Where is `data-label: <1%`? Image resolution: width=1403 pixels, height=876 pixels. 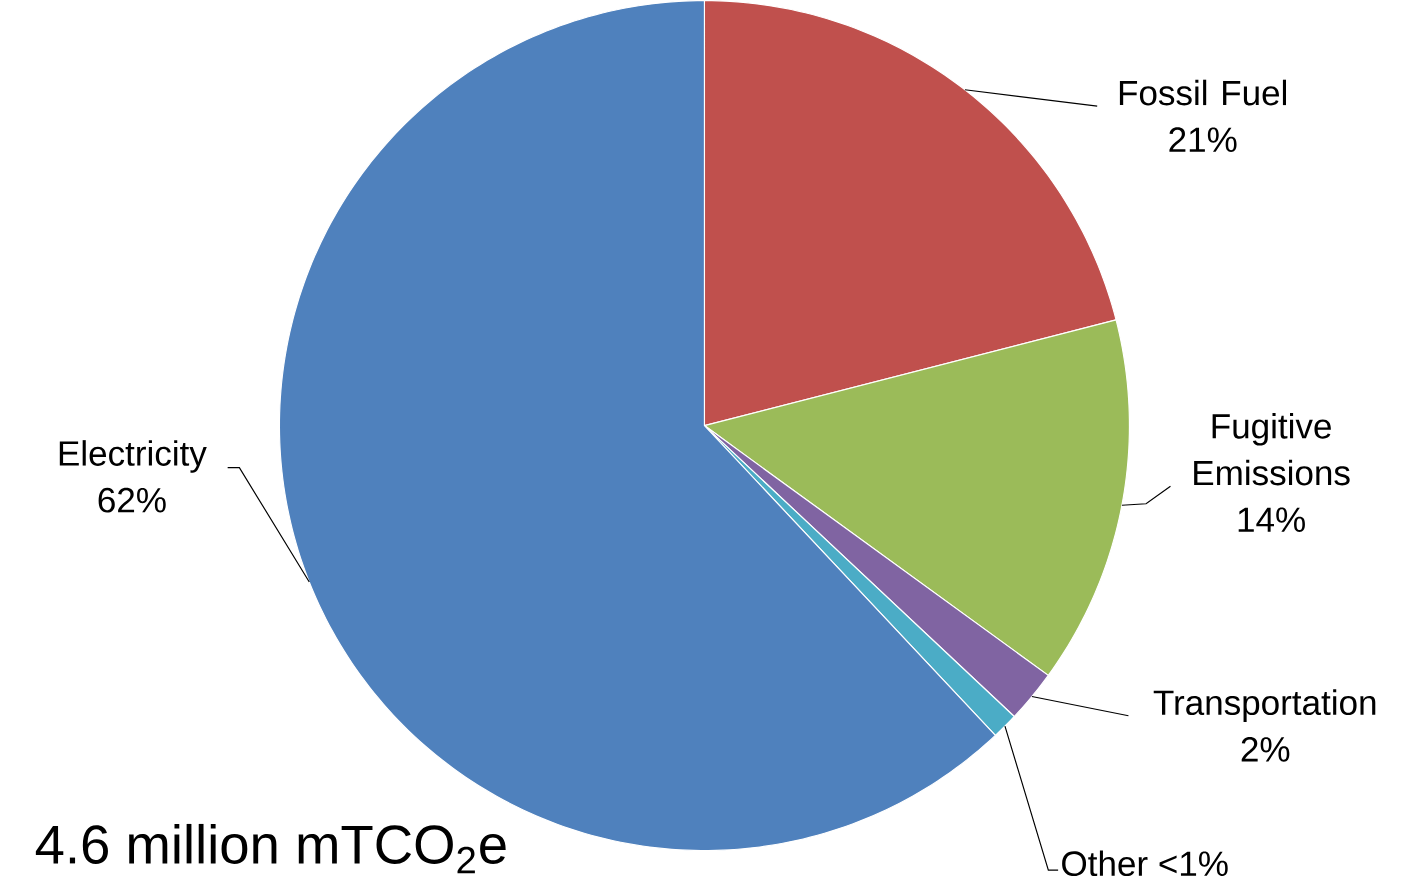 data-label: <1% is located at coordinates (1193, 863).